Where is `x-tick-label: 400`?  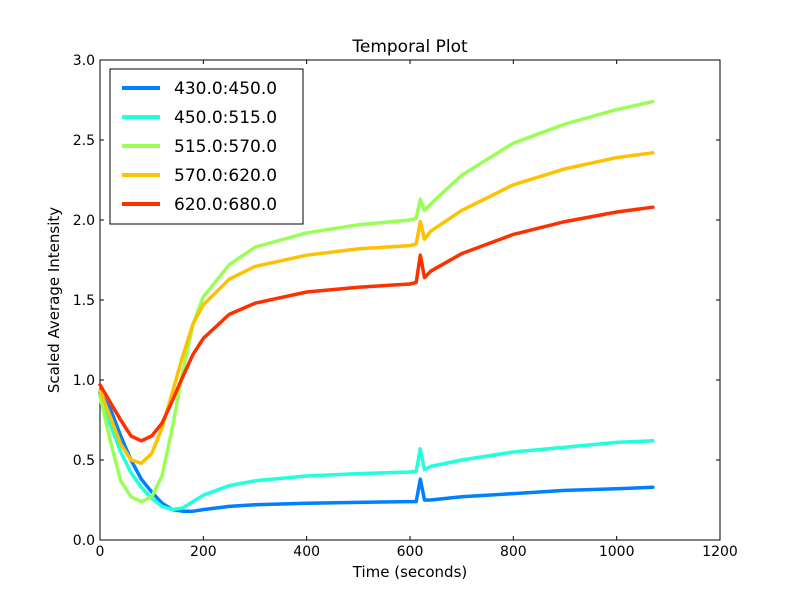 x-tick-label: 400 is located at coordinates (306, 552).